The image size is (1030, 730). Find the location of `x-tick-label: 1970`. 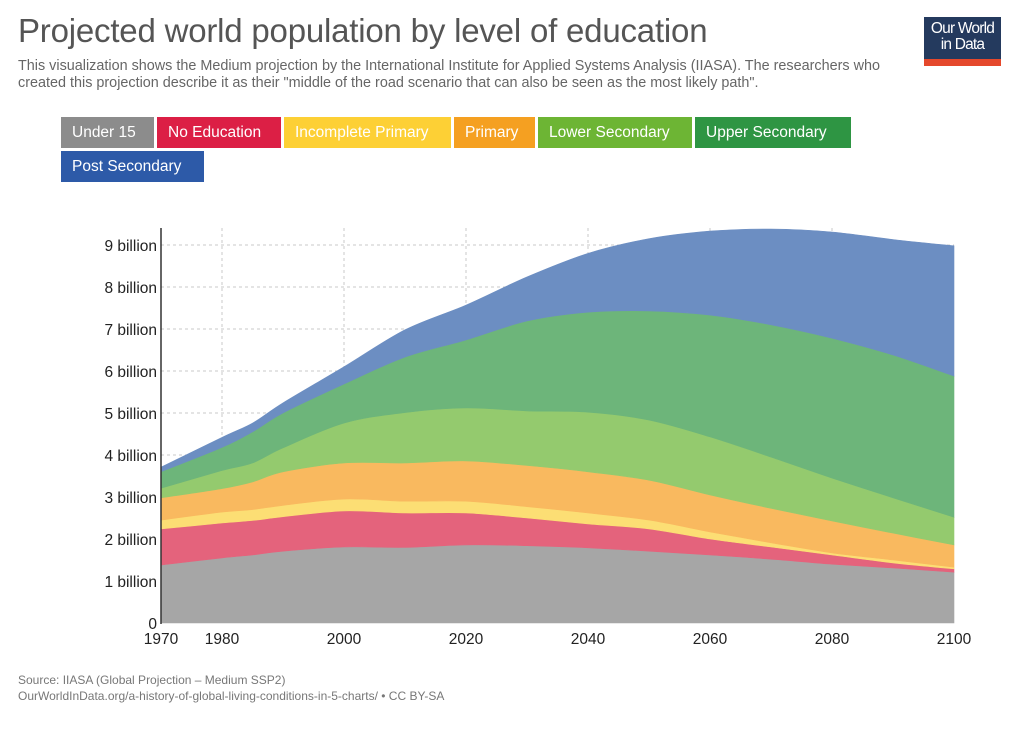

x-tick-label: 1970 is located at coordinates (161, 639).